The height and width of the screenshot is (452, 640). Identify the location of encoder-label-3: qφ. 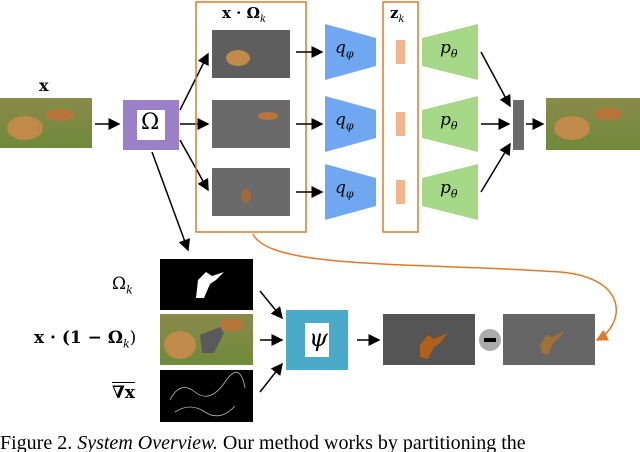
(344, 189).